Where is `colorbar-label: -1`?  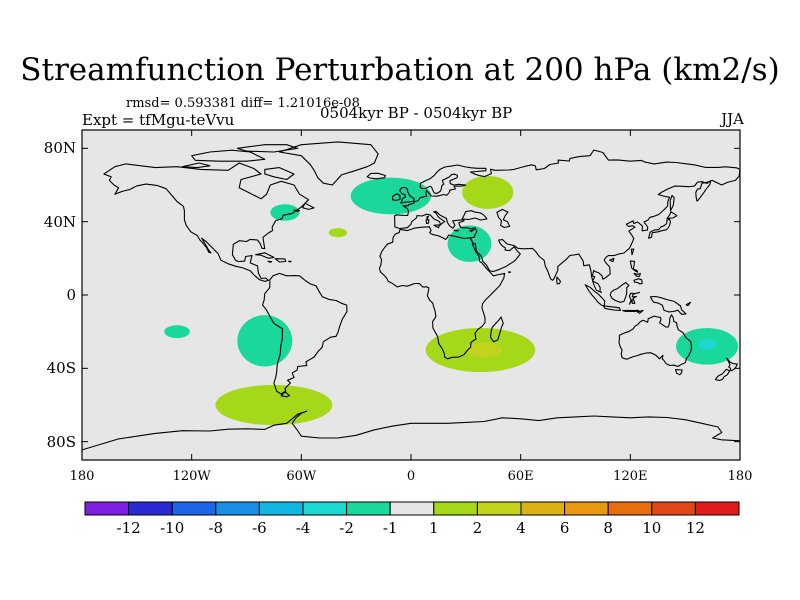 colorbar-label: -1 is located at coordinates (390, 528).